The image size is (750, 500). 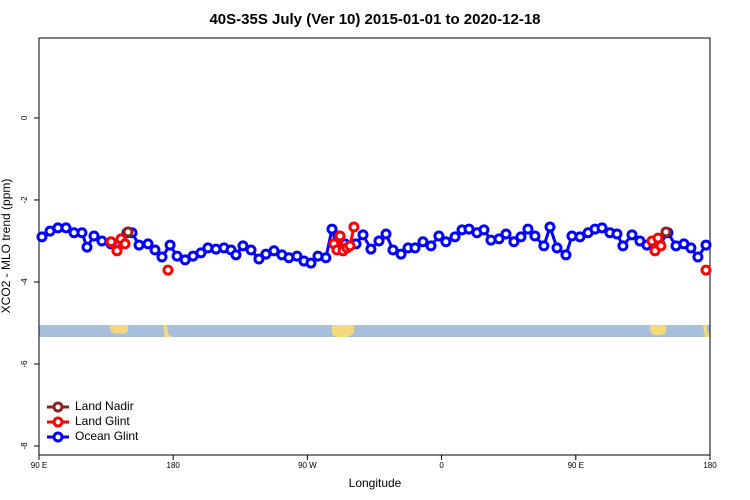 What do you see at coordinates (375, 483) in the screenshot?
I see `x-axis-label: Longitude` at bounding box center [375, 483].